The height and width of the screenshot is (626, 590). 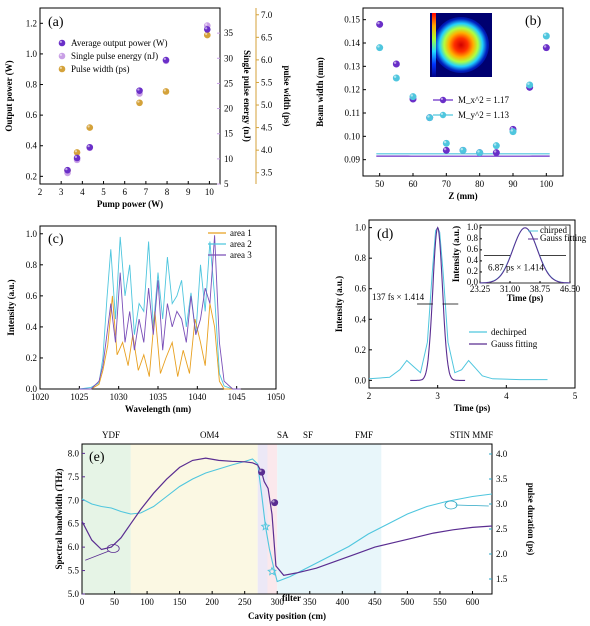 What do you see at coordinates (480, 289) in the screenshot?
I see `inset-x-tick-label: 23.25` at bounding box center [480, 289].